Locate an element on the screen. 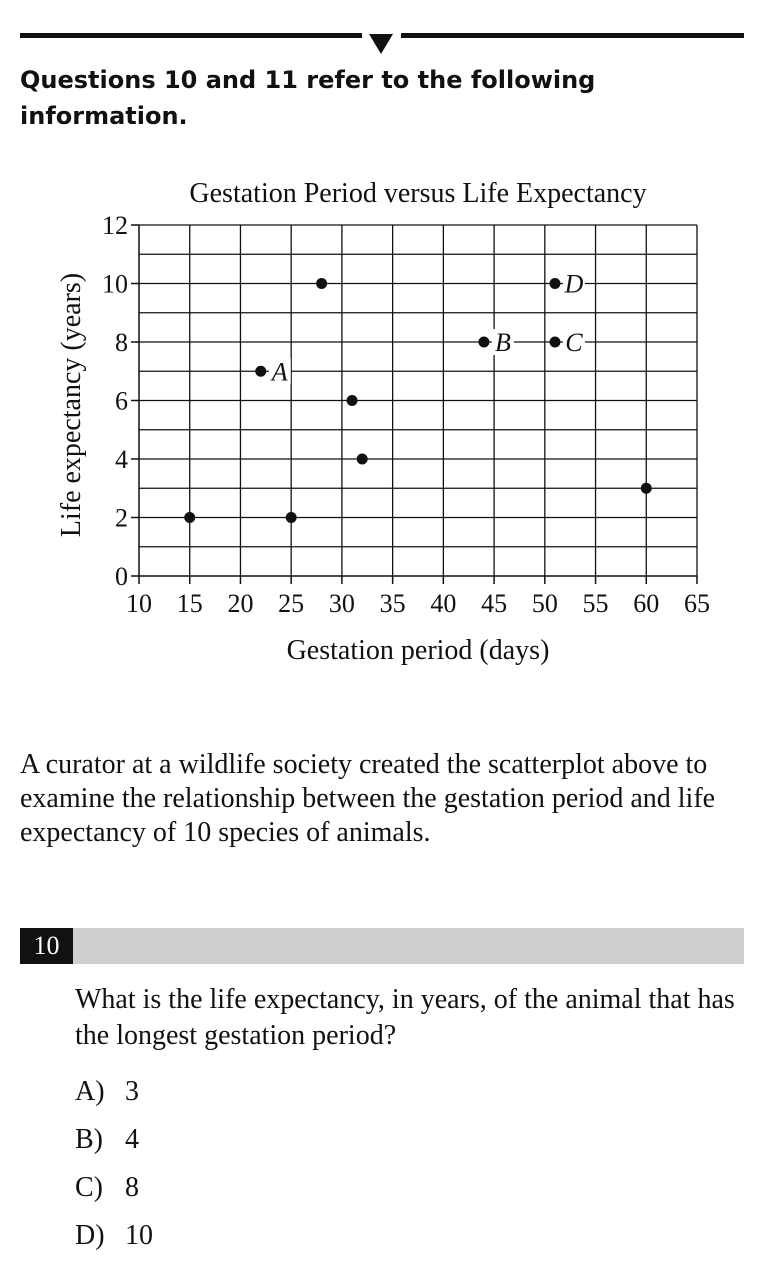  x-axis-label: Gestation period (days) is located at coordinates (418, 650).